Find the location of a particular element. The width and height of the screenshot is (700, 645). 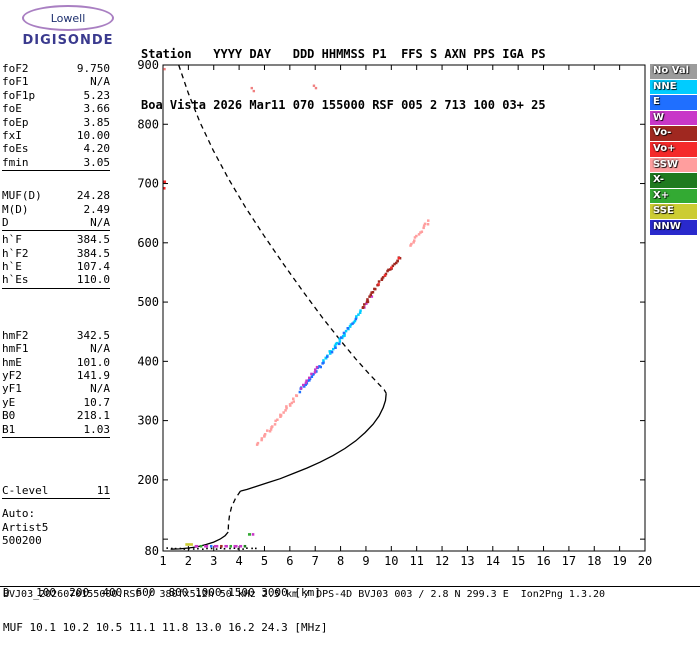

f-trace-vominus is located at coordinates (381, 282).